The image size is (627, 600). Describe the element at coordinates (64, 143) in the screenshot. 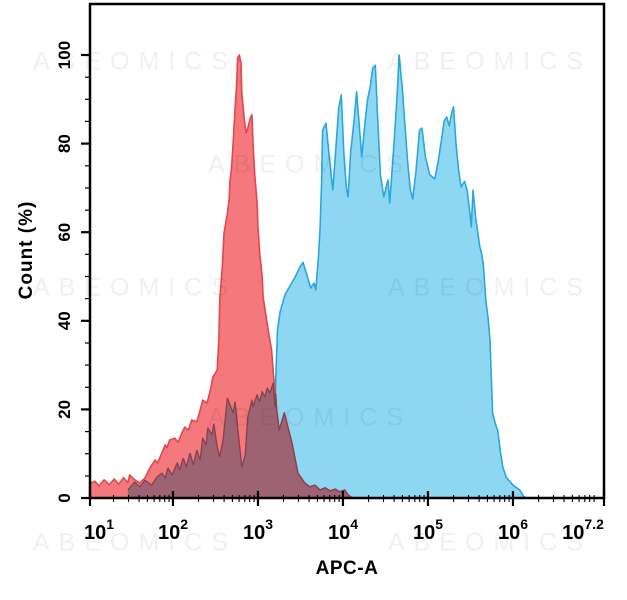

I see `y-tick-label: 80` at that location.